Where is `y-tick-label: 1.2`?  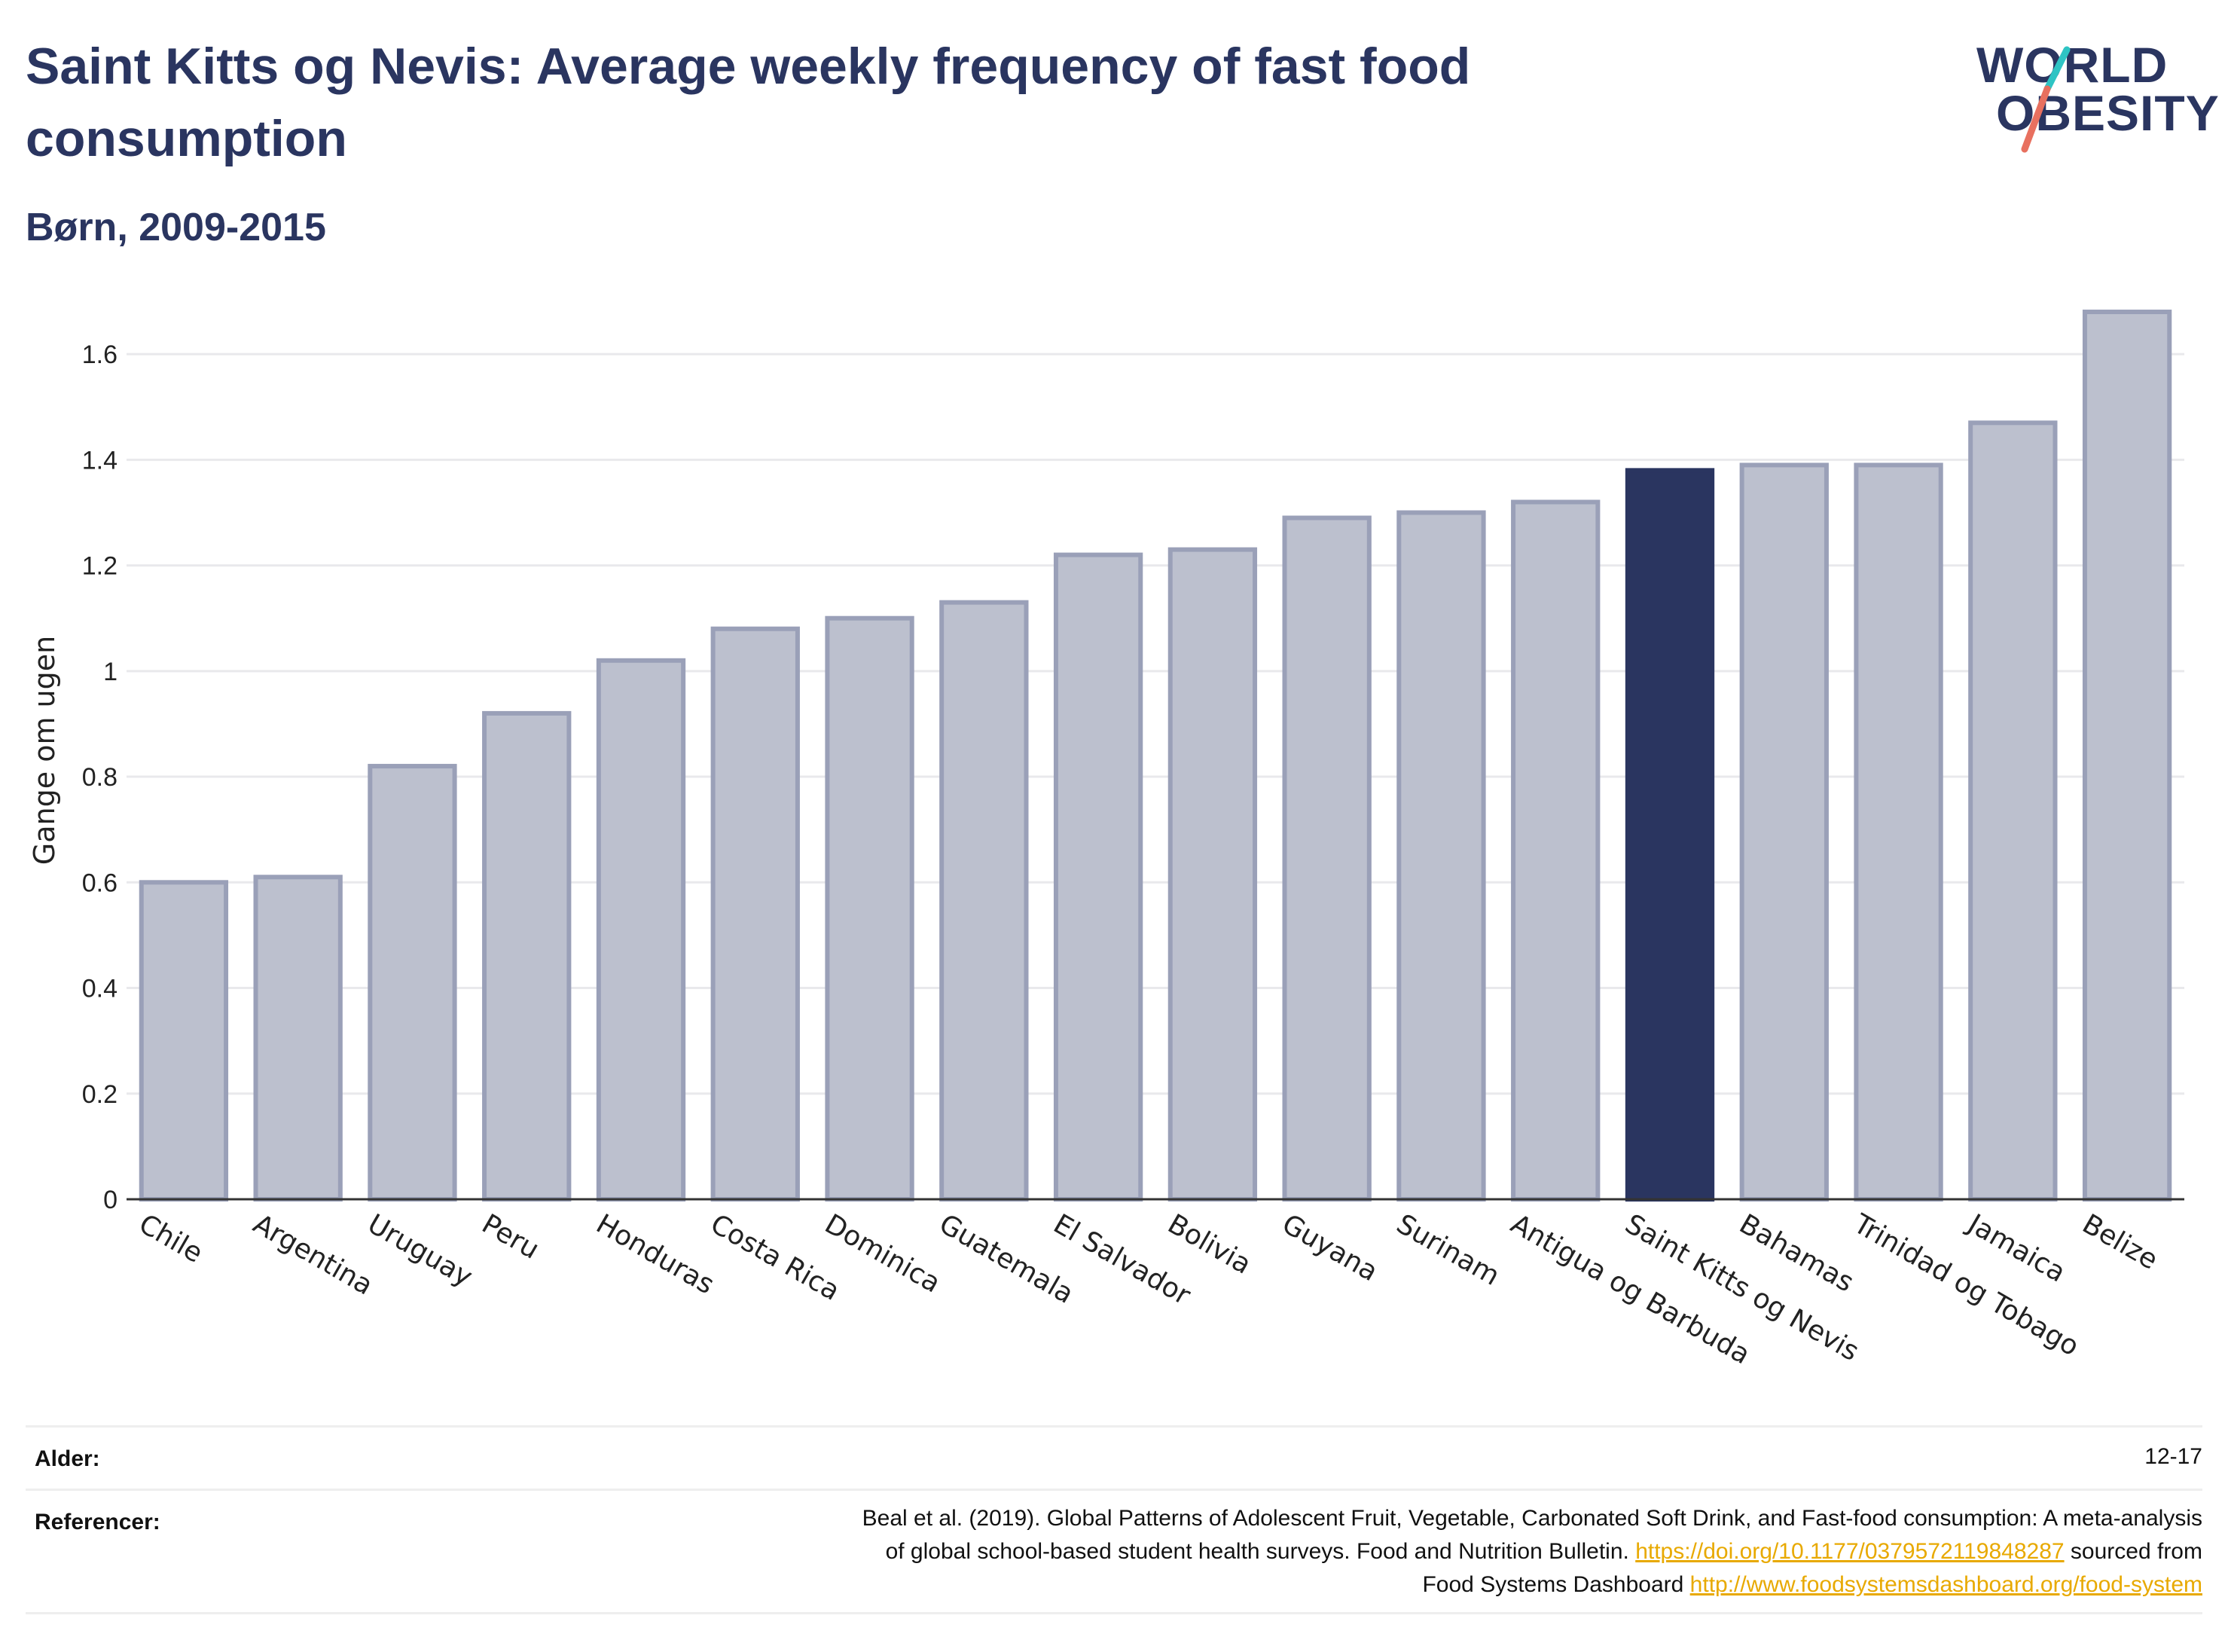 y-tick-label: 1.2 is located at coordinates (100, 566).